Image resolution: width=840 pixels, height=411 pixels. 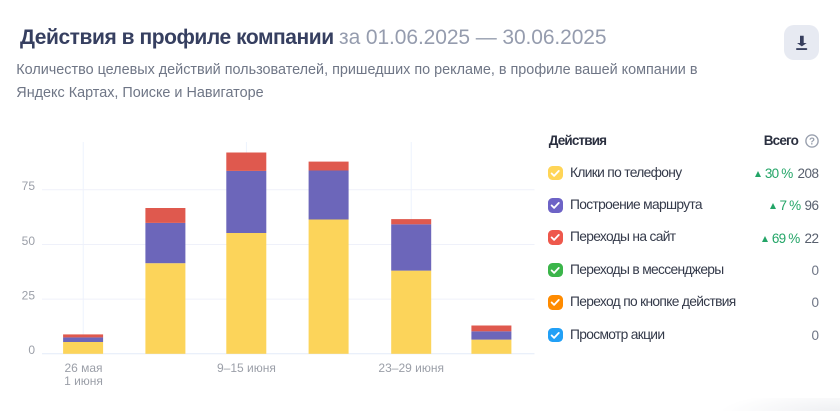 I want to click on svg-text: 50, so click(x=29, y=241).